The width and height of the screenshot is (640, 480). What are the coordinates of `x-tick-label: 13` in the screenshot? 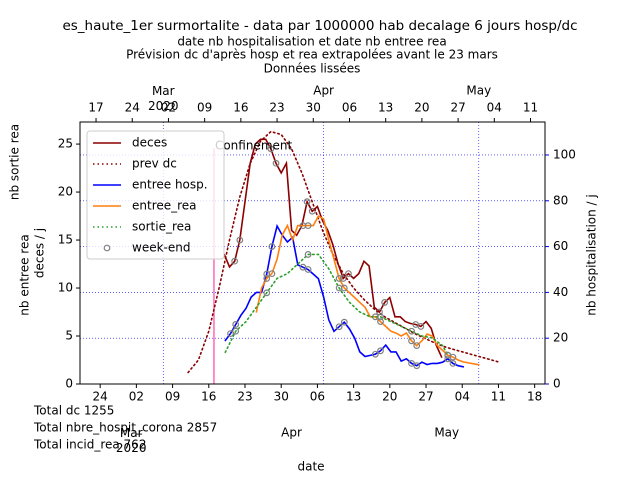 It's located at (353, 397).